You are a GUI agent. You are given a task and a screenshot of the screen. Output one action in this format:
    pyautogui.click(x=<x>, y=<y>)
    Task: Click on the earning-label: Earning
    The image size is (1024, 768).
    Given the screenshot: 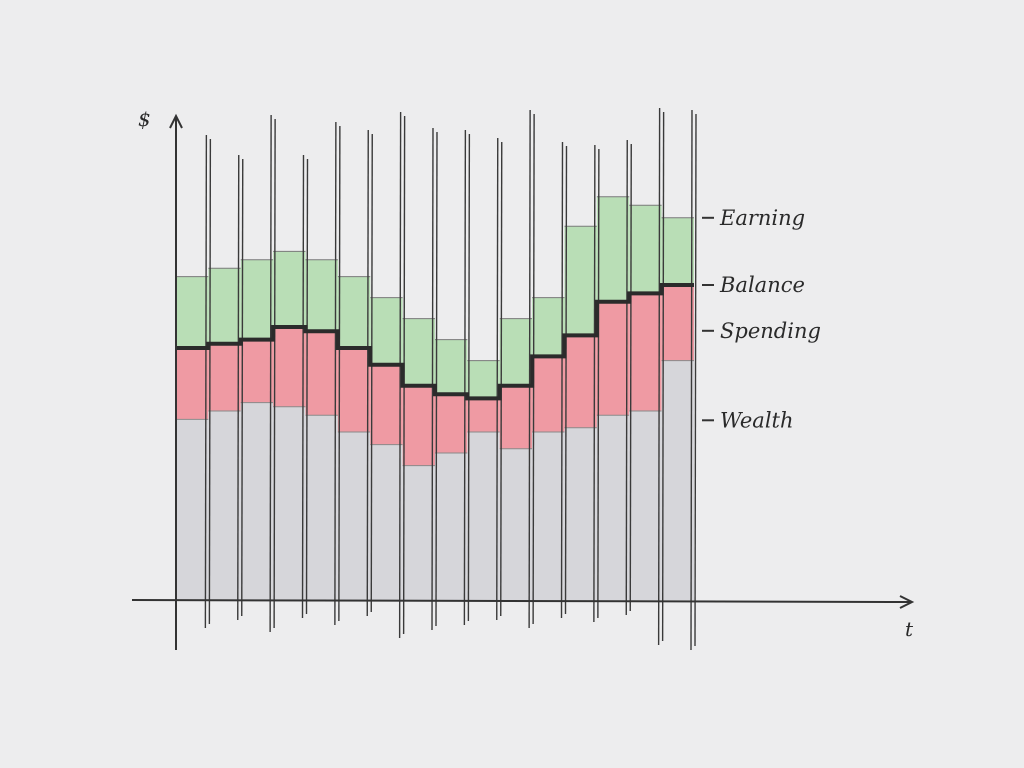 What is the action you would take?
    pyautogui.click(x=762, y=218)
    